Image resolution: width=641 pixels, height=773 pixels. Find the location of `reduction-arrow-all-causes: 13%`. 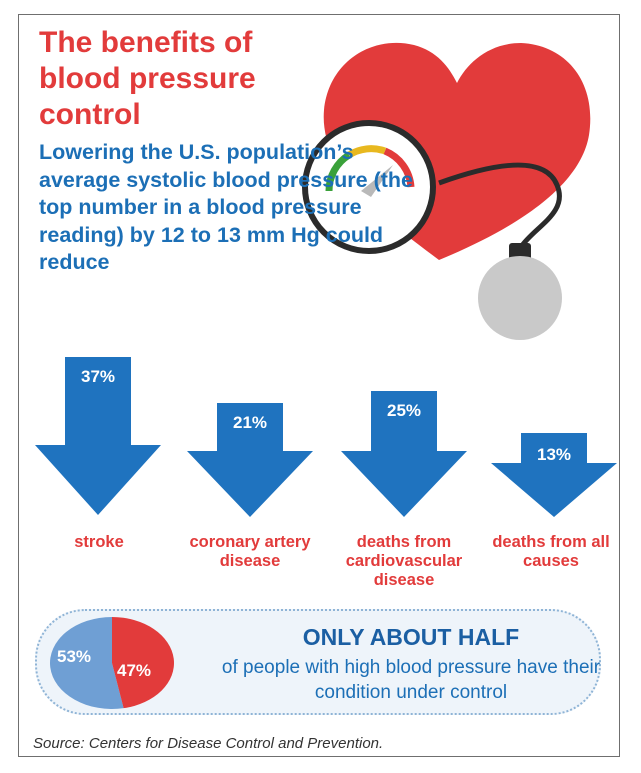

reduction-arrow-all-causes: 13% is located at coordinates (554, 476).